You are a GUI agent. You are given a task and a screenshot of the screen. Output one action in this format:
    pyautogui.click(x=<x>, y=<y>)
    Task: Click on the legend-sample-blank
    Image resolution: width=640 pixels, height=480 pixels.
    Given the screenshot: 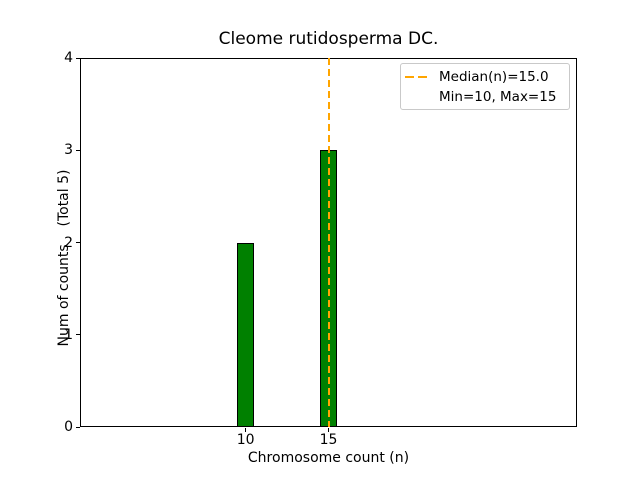 What is the action you would take?
    pyautogui.click(x=417, y=97)
    